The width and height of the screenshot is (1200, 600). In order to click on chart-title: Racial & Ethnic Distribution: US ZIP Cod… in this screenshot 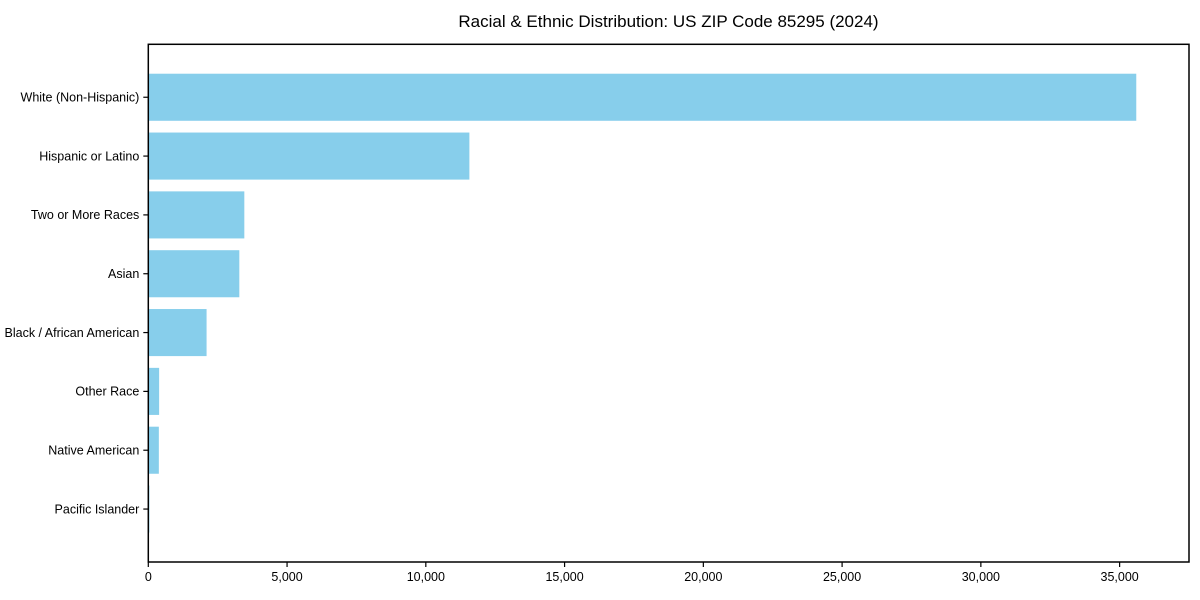, I will do `click(668, 21)`.